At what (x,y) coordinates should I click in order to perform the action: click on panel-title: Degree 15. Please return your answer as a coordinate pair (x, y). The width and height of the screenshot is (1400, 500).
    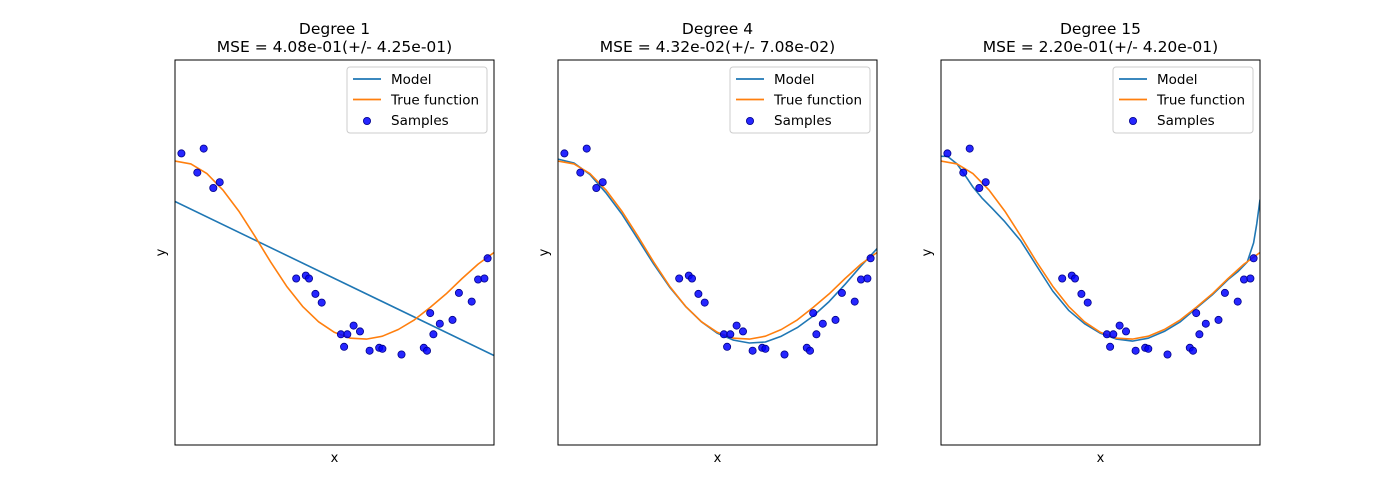
    Looking at the image, I should click on (1100, 29).